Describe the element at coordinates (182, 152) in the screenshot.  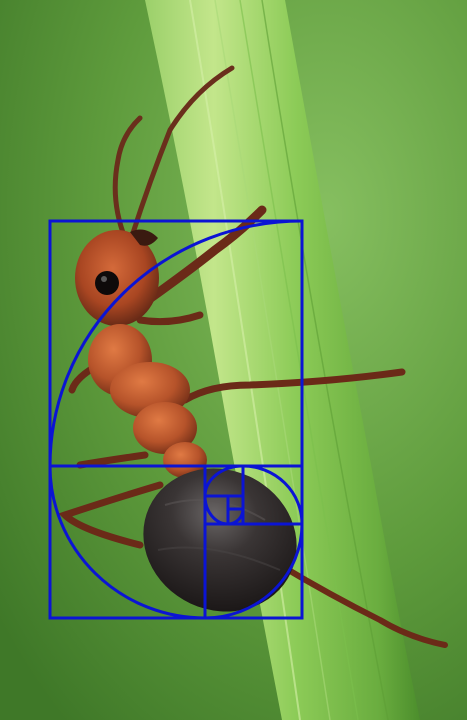
I see `antenna-right` at that location.